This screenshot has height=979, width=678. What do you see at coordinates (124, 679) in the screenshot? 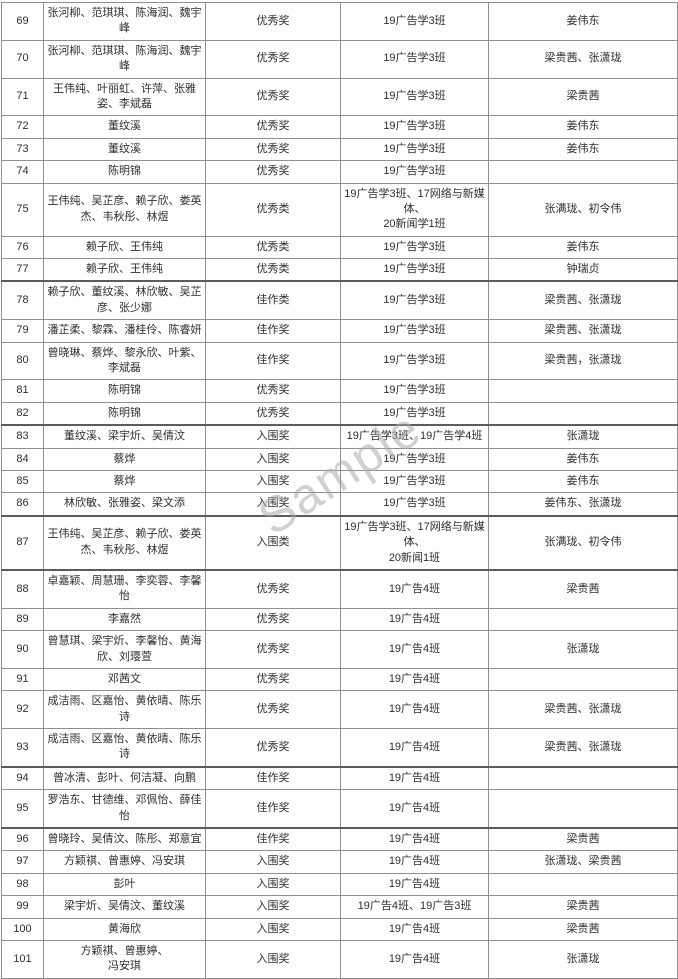
I see `cell-student-names: 邓茜文` at bounding box center [124, 679].